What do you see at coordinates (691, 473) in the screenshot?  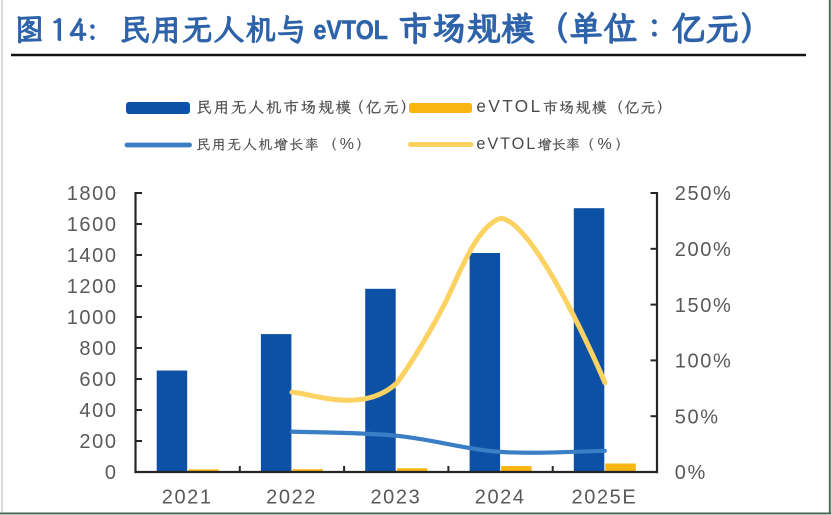 I see `svg-text: 0%` at bounding box center [691, 473].